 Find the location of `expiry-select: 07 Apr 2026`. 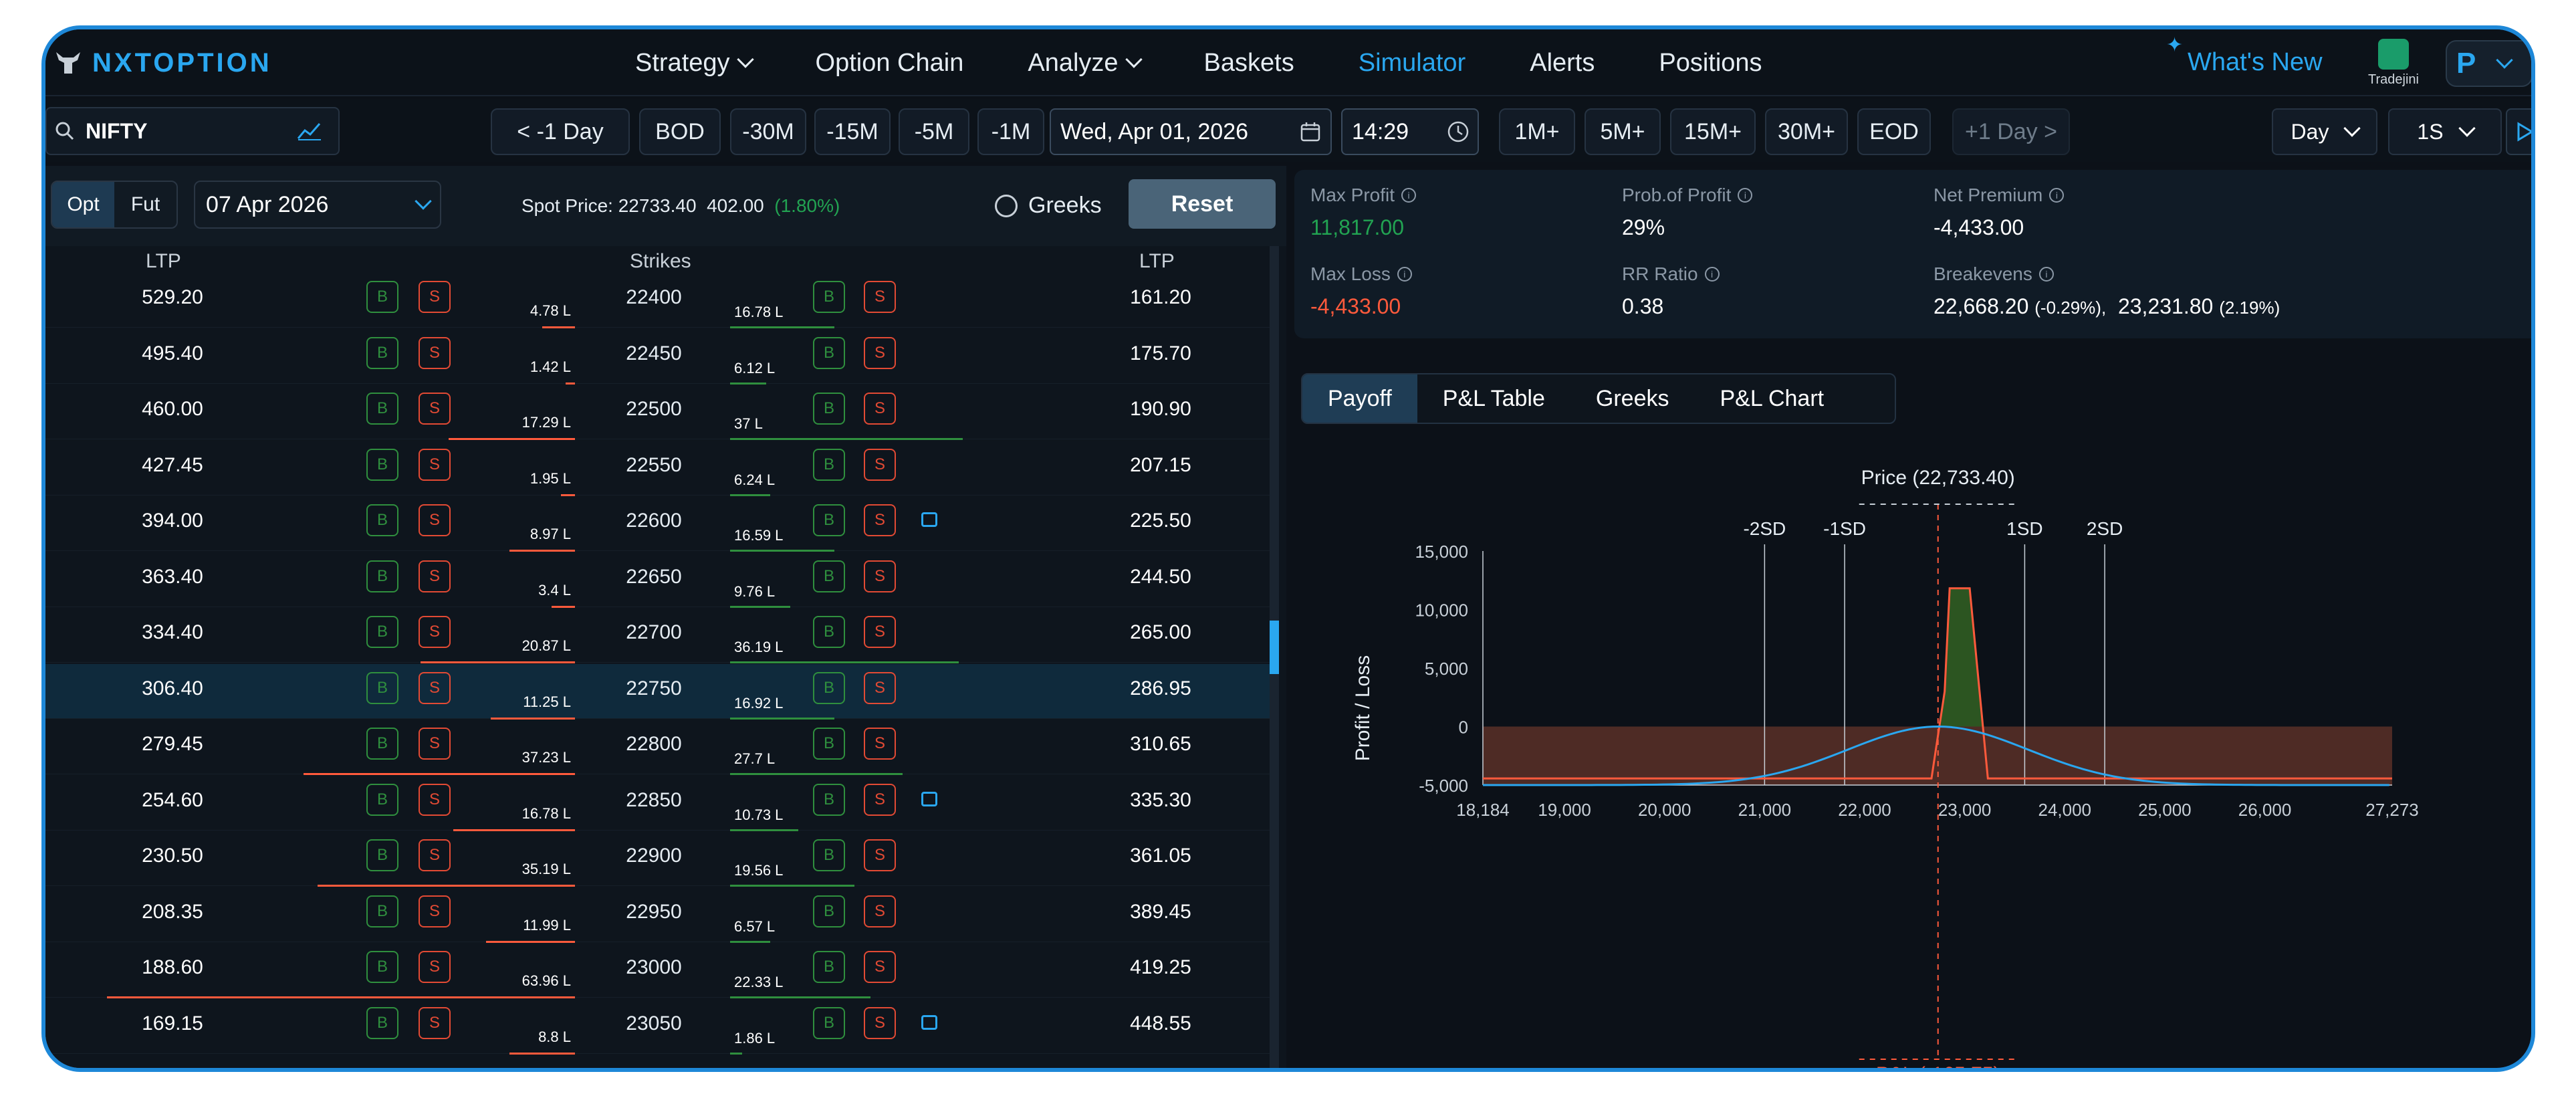

expiry-select: 07 Apr 2026 is located at coordinates (317, 205).